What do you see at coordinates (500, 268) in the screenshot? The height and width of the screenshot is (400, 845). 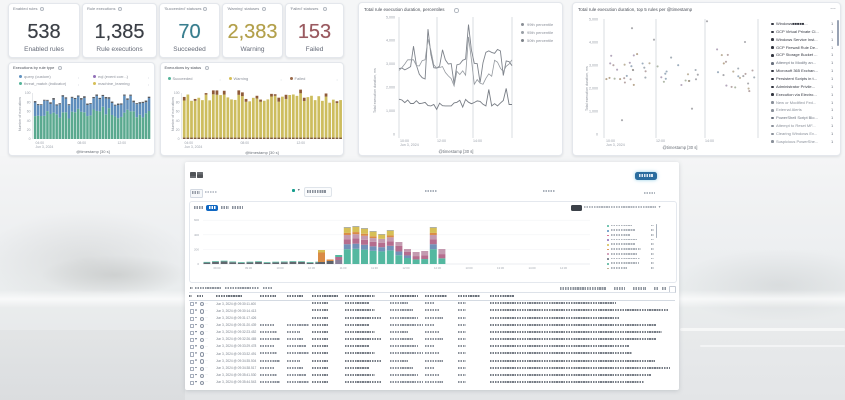 I see `svg-text: 13:30` at bounding box center [500, 268].